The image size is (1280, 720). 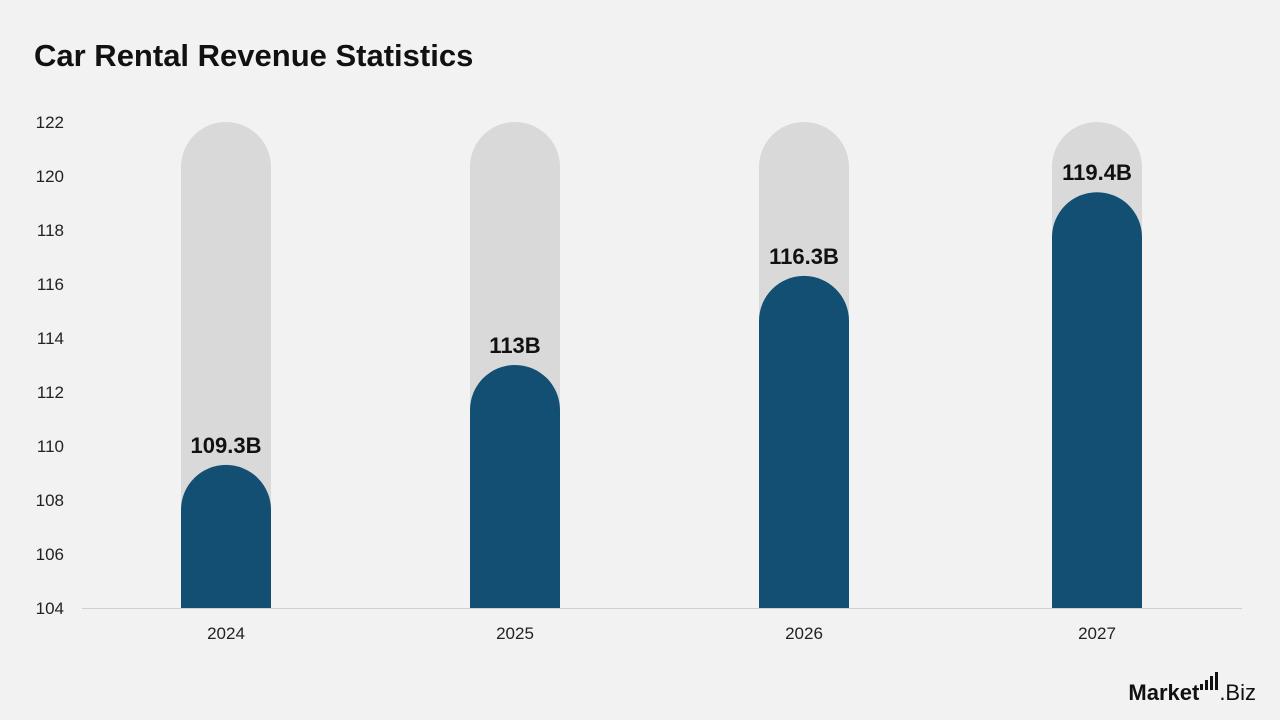 I want to click on data-label: 109.3B, so click(x=226, y=445).